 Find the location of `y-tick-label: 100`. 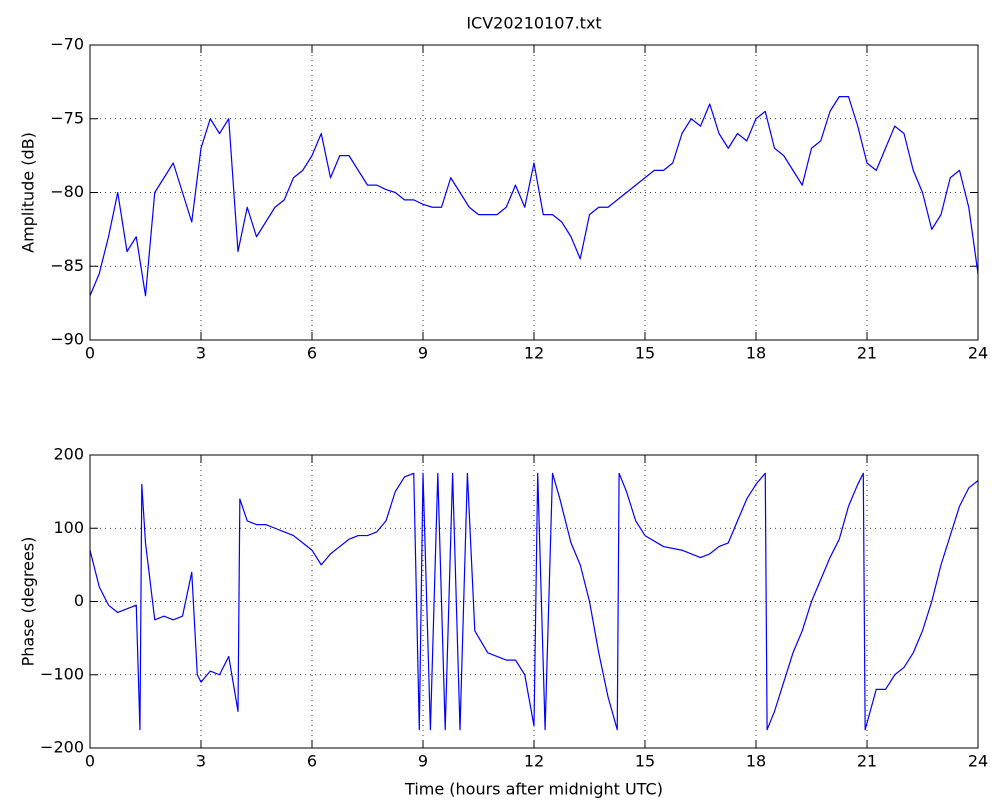

y-tick-label: 100 is located at coordinates (68, 527).